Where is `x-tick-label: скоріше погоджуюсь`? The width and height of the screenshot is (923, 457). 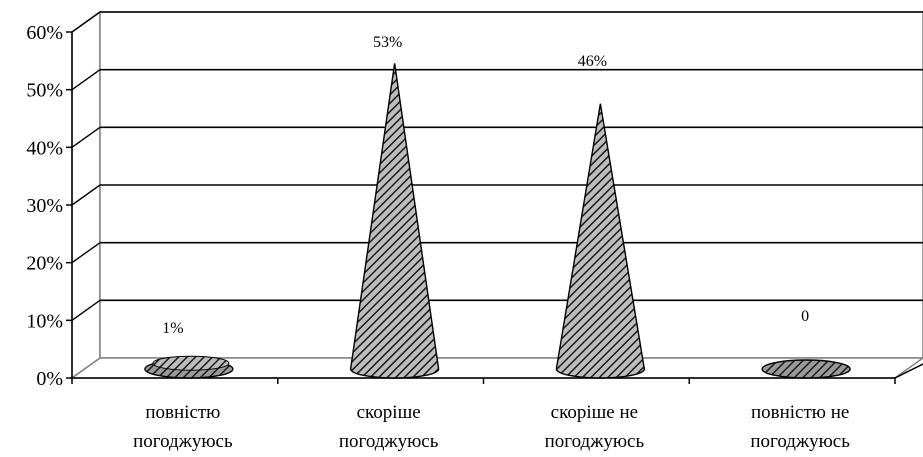 x-tick-label: скоріше погоджуюсь is located at coordinates (389, 427).